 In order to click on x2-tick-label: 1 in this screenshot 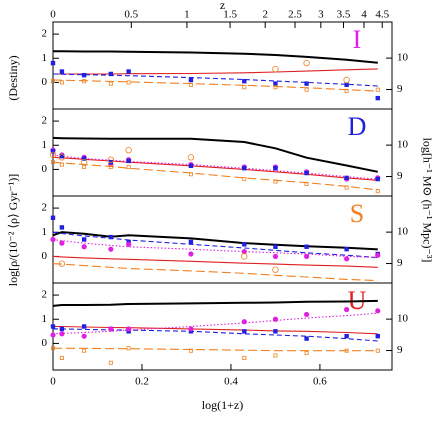, I will do `click(187, 15)`.